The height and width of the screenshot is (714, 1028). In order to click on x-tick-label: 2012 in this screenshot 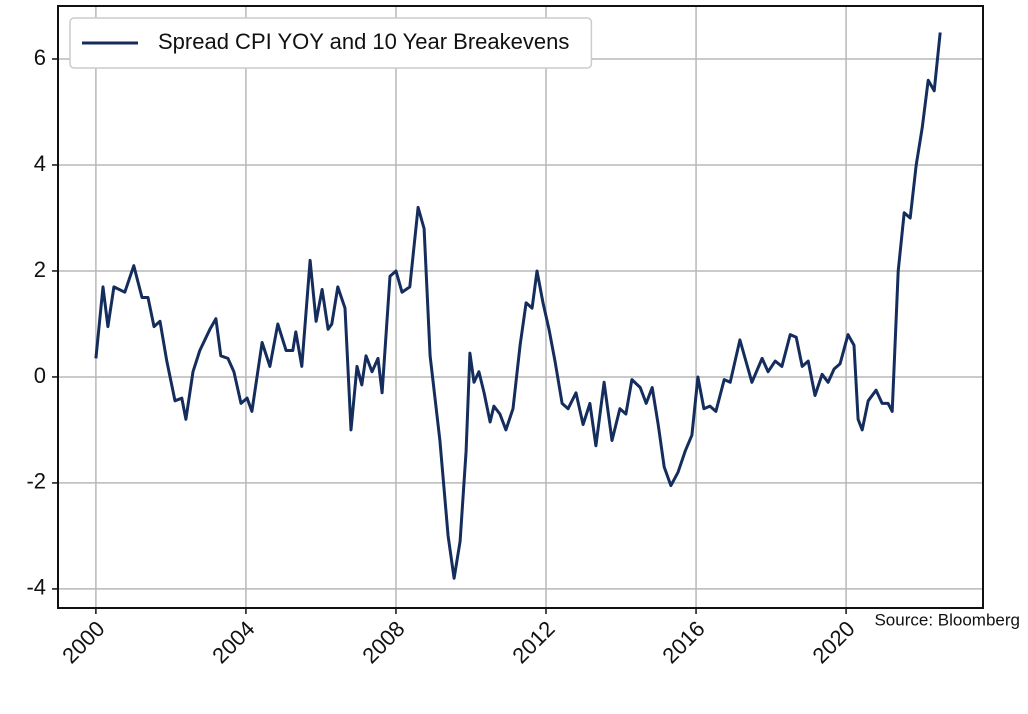, I will do `click(533, 642)`.